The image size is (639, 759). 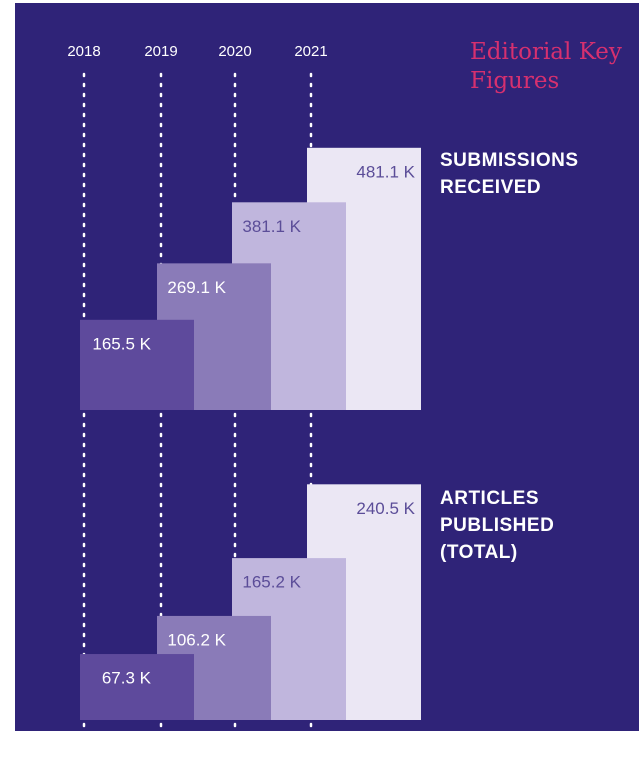 What do you see at coordinates (310, 51) in the screenshot?
I see `year-label: 2021` at bounding box center [310, 51].